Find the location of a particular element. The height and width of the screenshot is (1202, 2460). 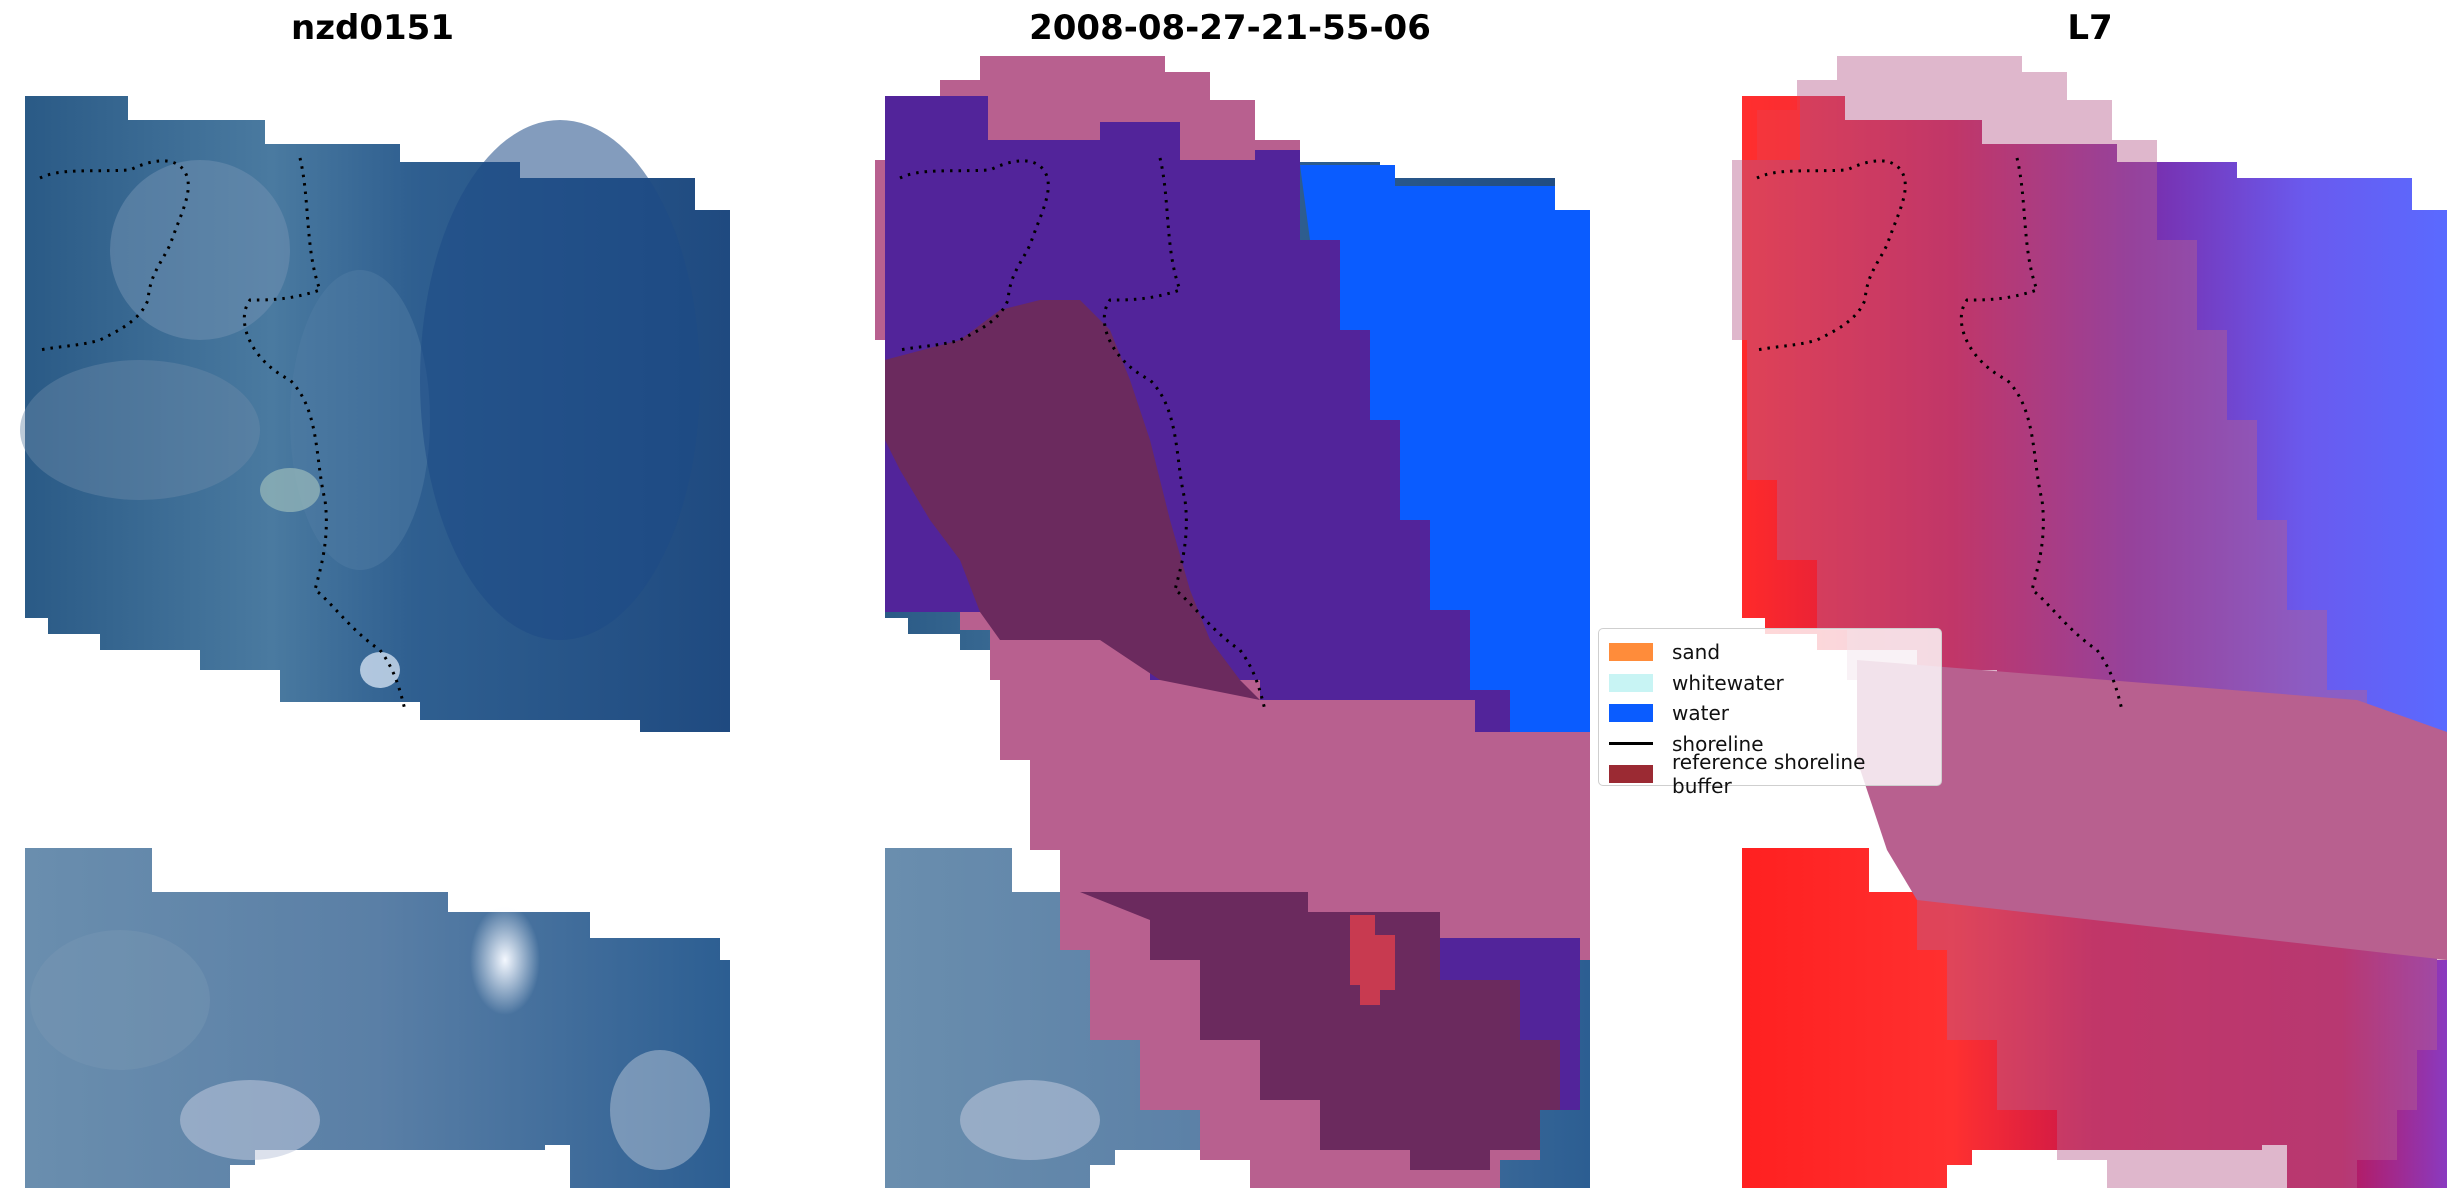

buffer-swatch is located at coordinates (1631, 774).